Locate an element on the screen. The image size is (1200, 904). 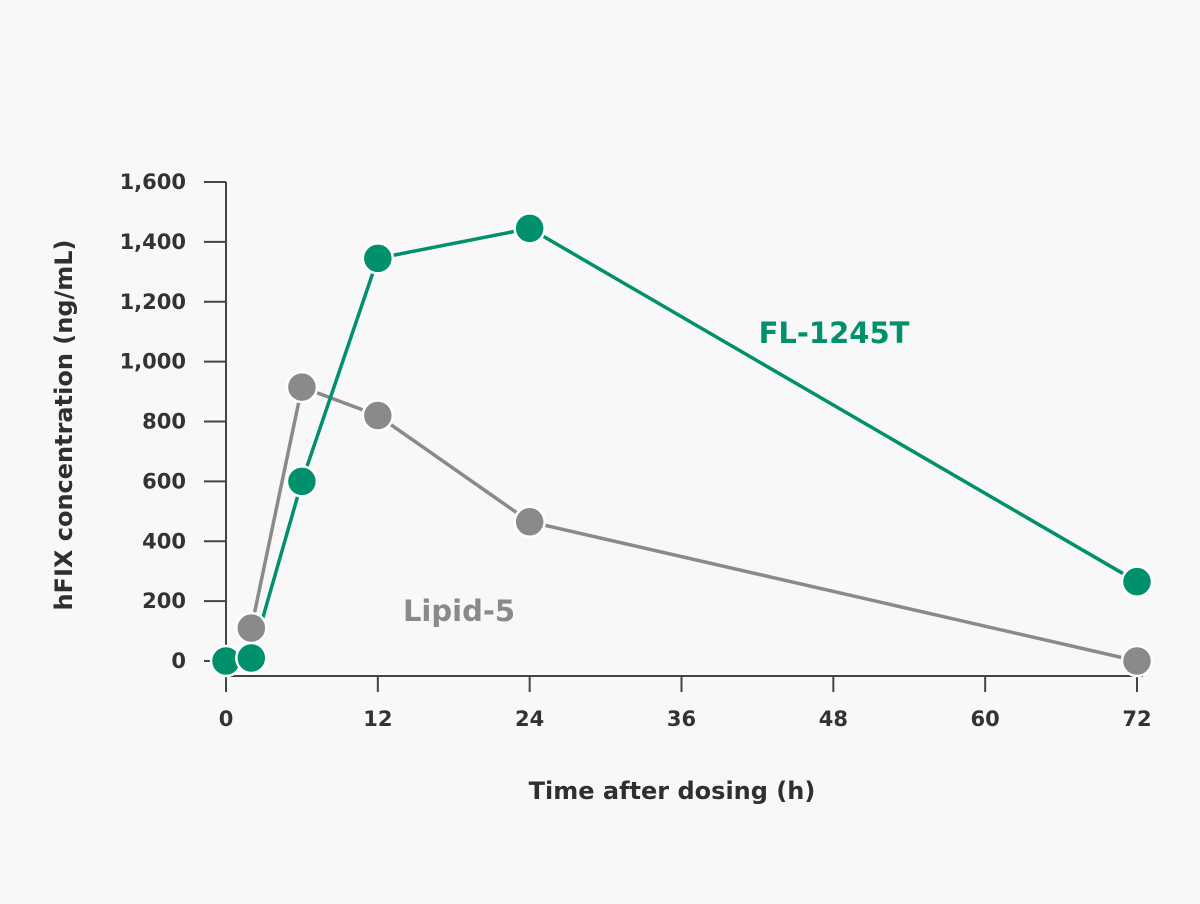
y-tick-label: 1,200 is located at coordinates (153, 302).